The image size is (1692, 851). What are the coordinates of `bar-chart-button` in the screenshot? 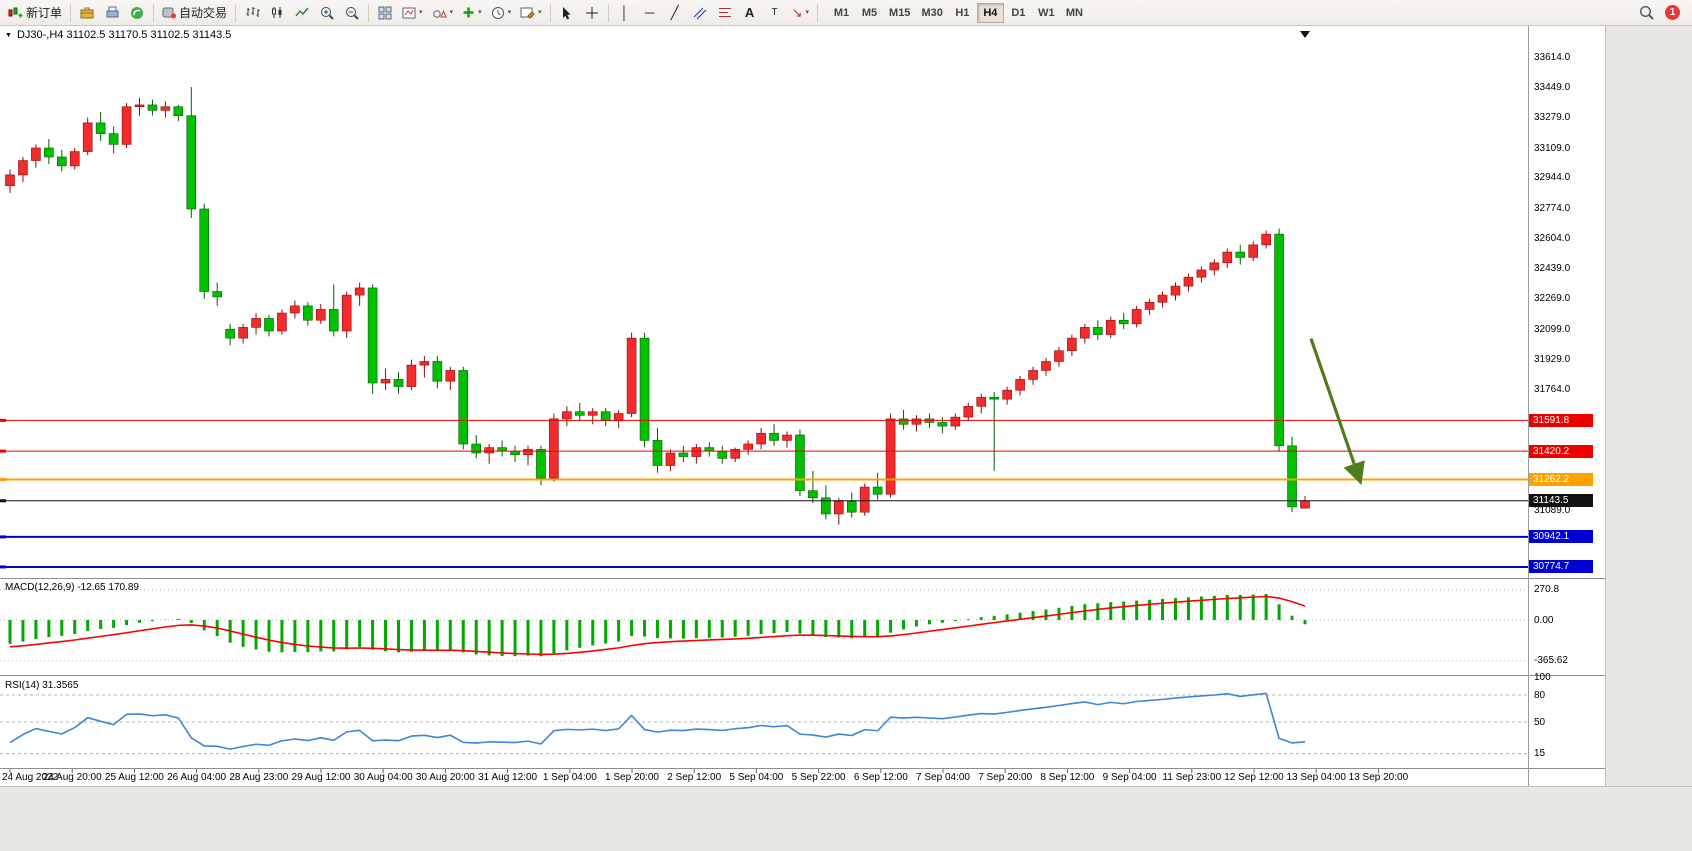 It's located at (252, 13).